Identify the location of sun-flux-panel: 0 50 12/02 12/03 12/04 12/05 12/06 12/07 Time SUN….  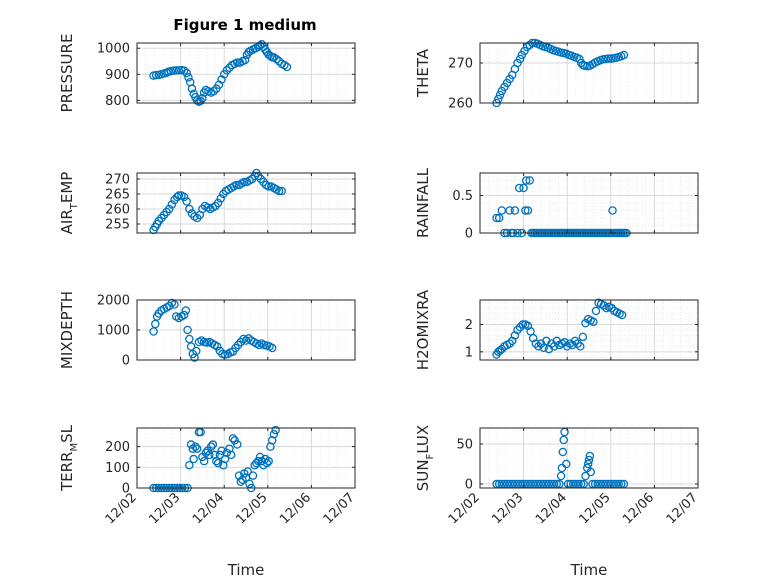
(557, 502).